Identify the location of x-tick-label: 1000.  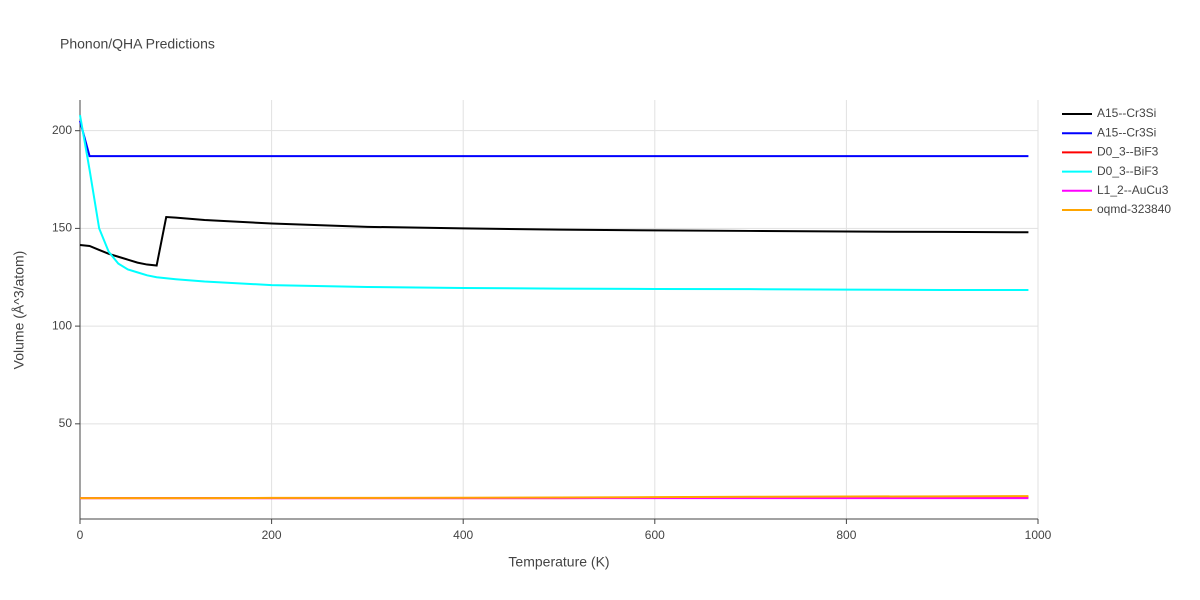
(1038, 535).